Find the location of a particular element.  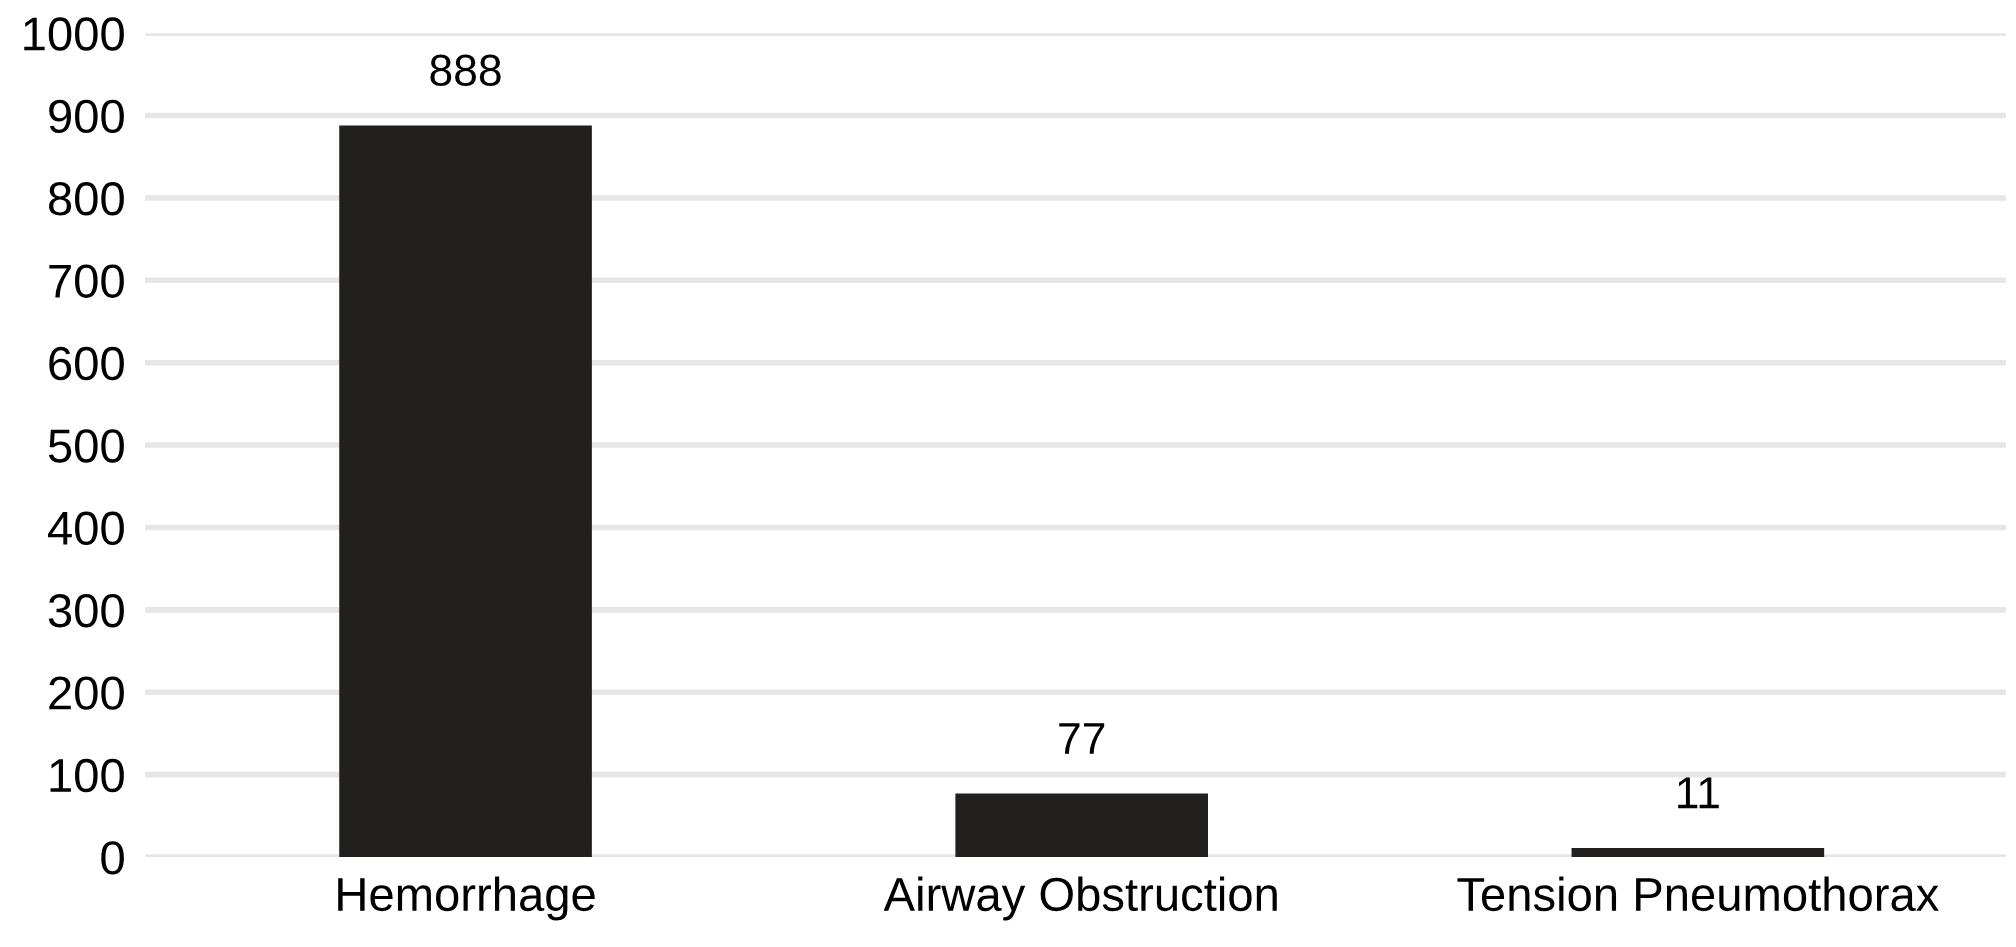

y-tick-label: 300 is located at coordinates (86, 611).